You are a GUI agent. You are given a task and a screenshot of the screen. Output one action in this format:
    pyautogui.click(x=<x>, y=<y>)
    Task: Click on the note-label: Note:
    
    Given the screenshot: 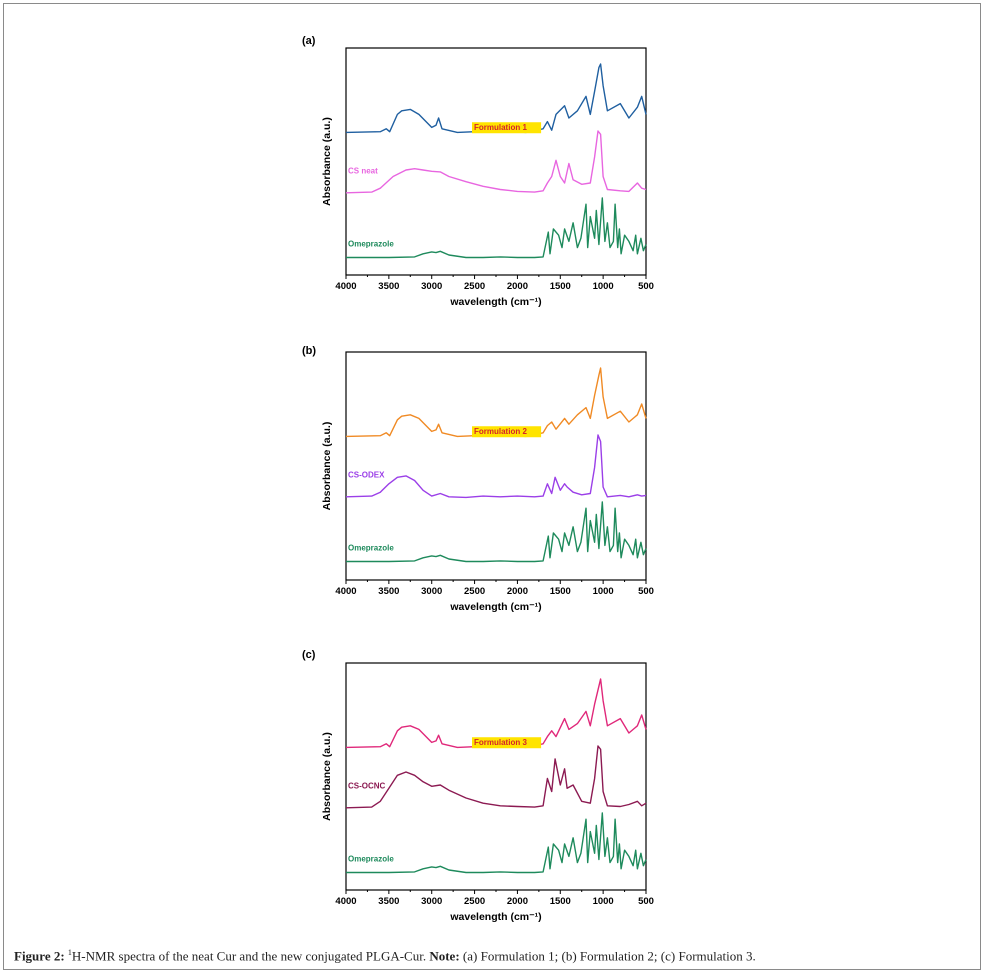 What is the action you would take?
    pyautogui.click(x=444, y=956)
    